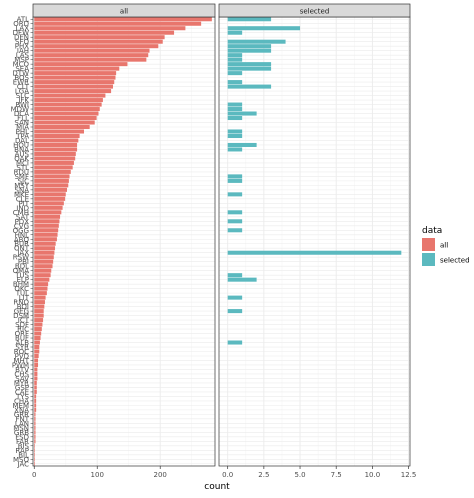 The width and height of the screenshot is (474, 498). What do you see at coordinates (432, 231) in the screenshot?
I see `legend-title: data` at bounding box center [432, 231].